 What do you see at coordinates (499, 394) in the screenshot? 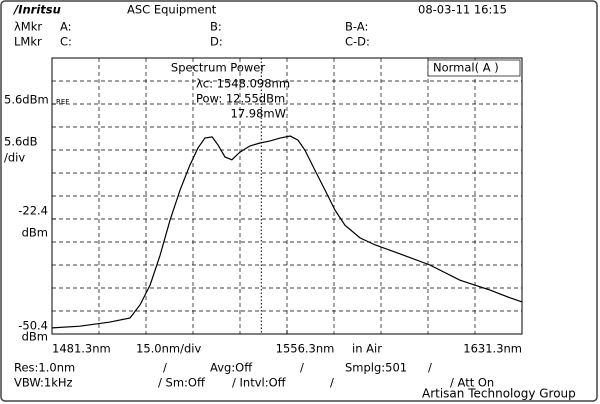
I see `watermark: Artisan Technology Group` at bounding box center [499, 394].